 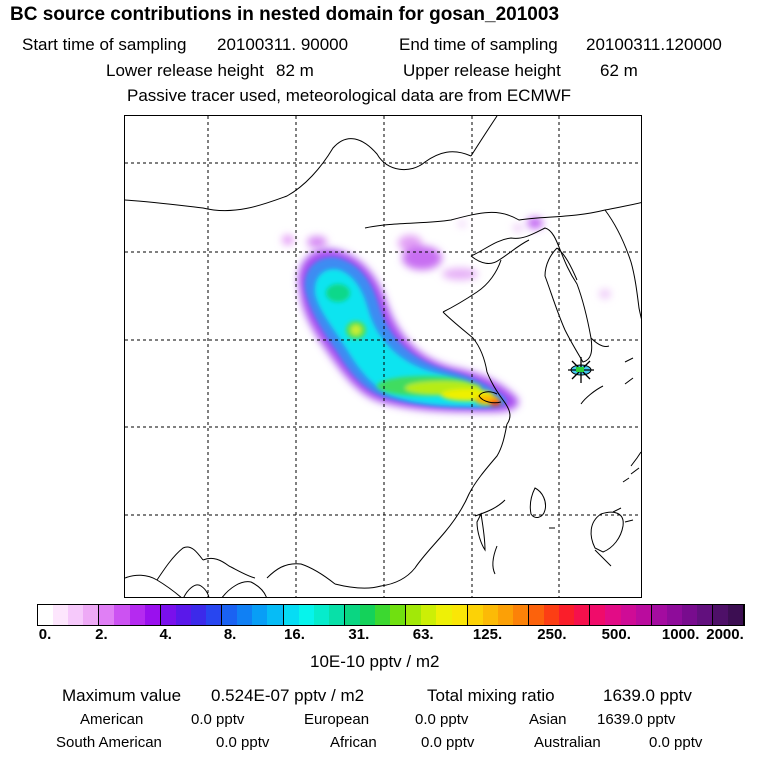 What do you see at coordinates (101, 634) in the screenshot?
I see `colorbar-tick-label: 2.` at bounding box center [101, 634].